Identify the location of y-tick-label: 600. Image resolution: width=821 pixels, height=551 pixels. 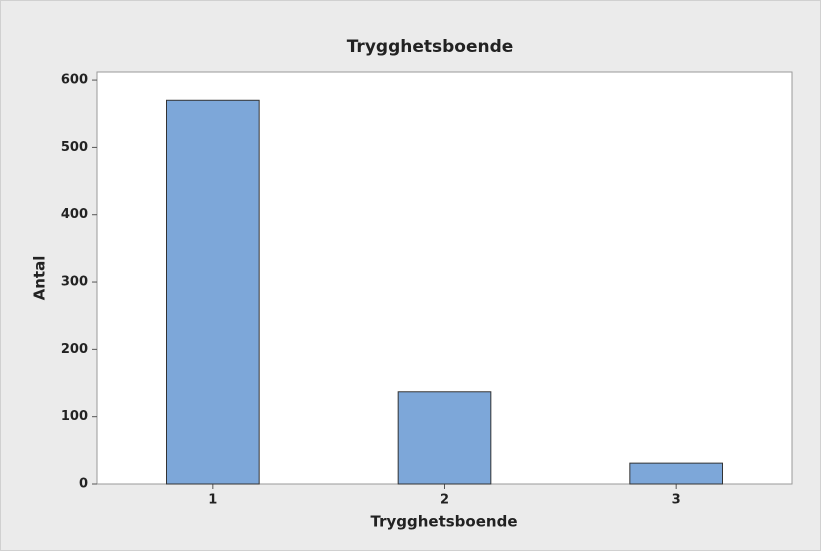
(74, 80).